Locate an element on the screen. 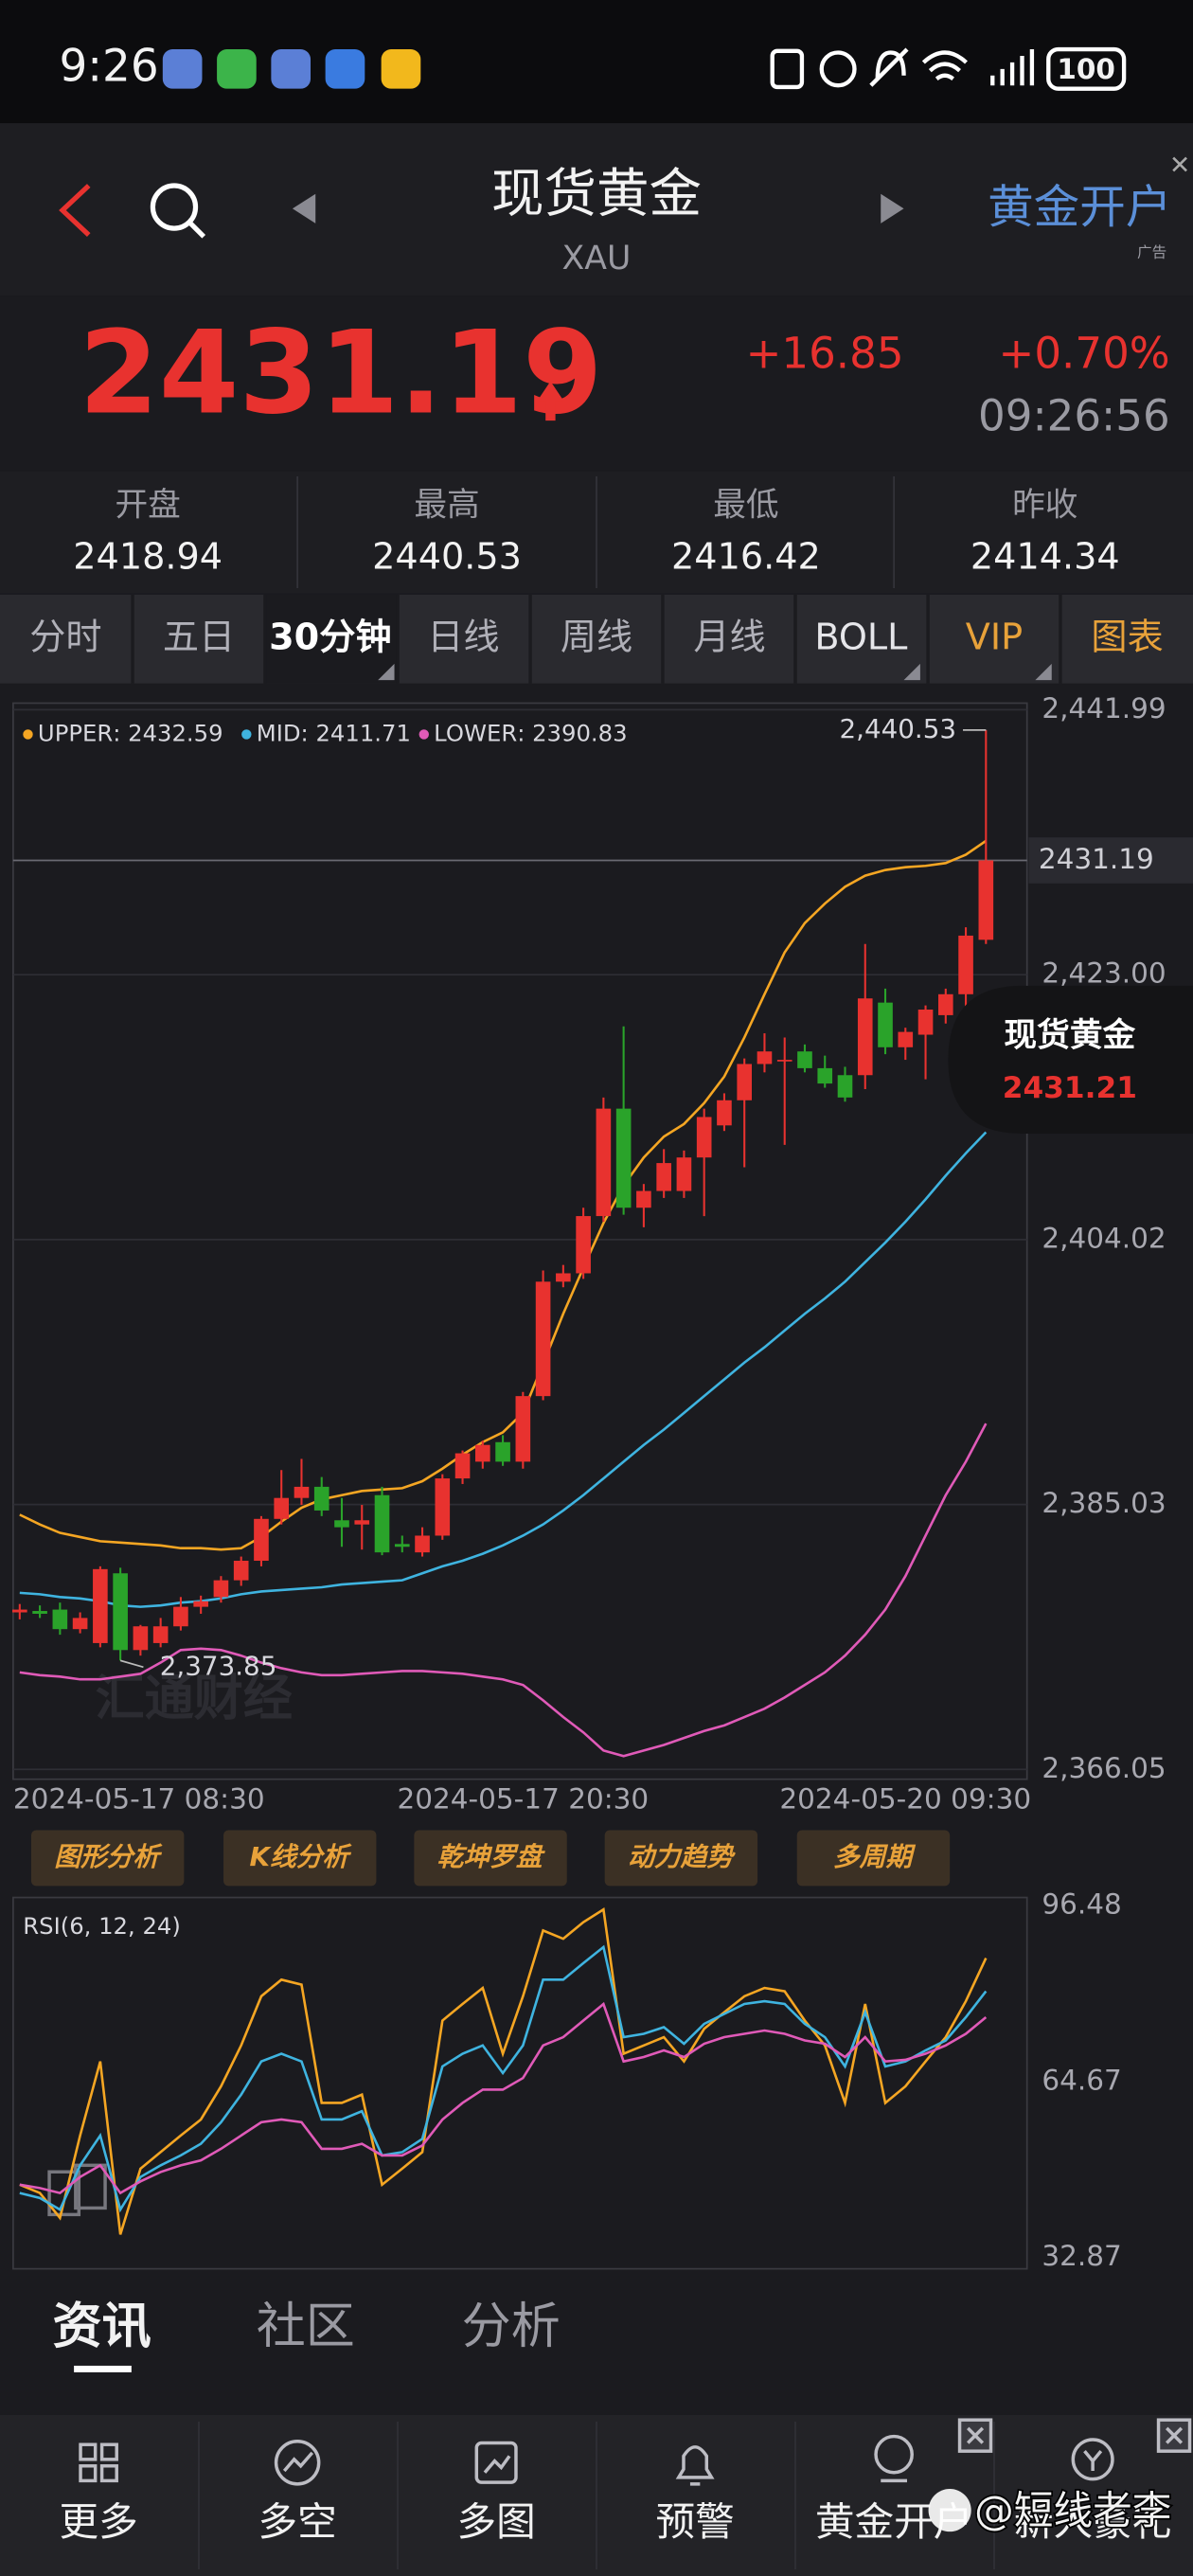  y-tick-label: 2,366.05 is located at coordinates (1104, 1768).